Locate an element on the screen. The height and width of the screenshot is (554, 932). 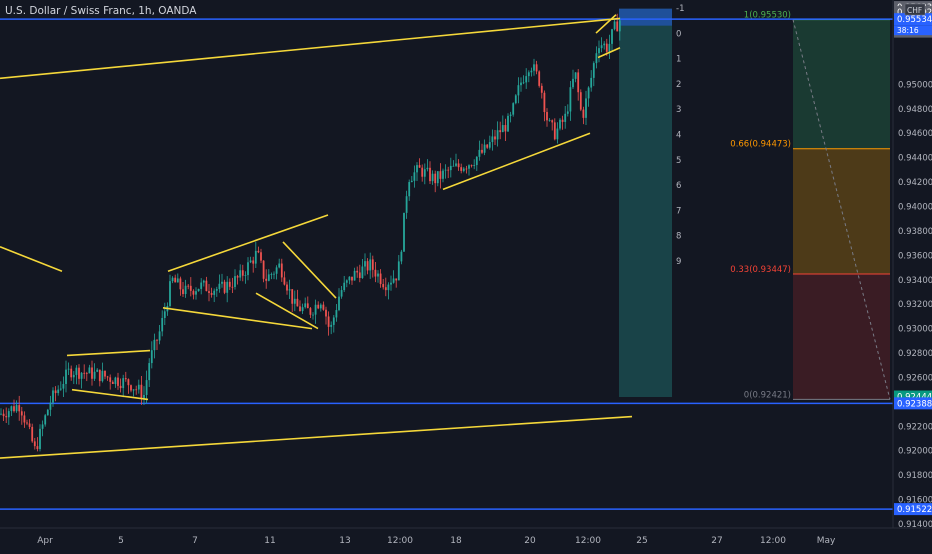
fib-level-label: 0(0.92421) is located at coordinates (767, 395).